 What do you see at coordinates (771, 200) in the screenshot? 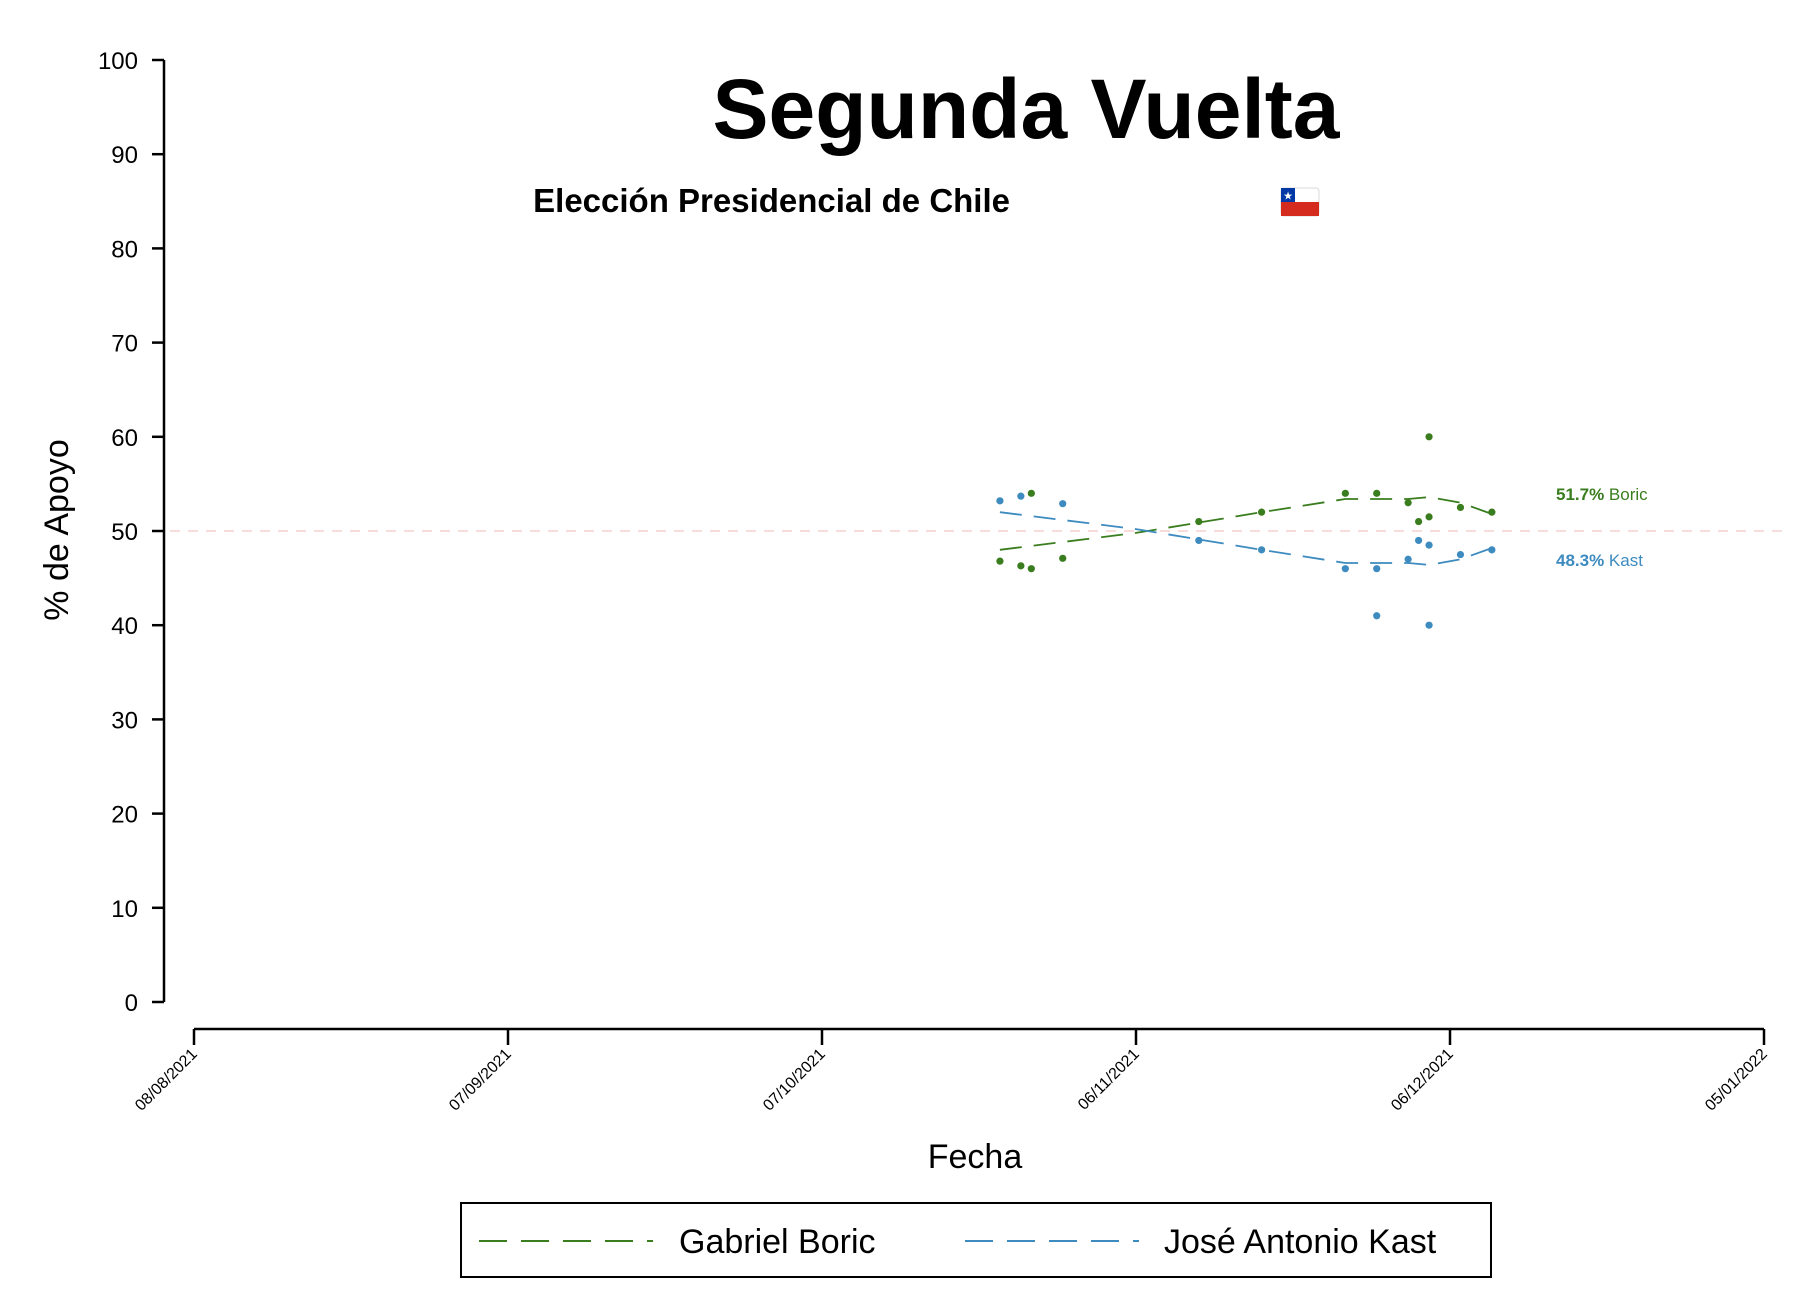
I see `chart-subtitle: Elección Presidencial de Chile` at bounding box center [771, 200].